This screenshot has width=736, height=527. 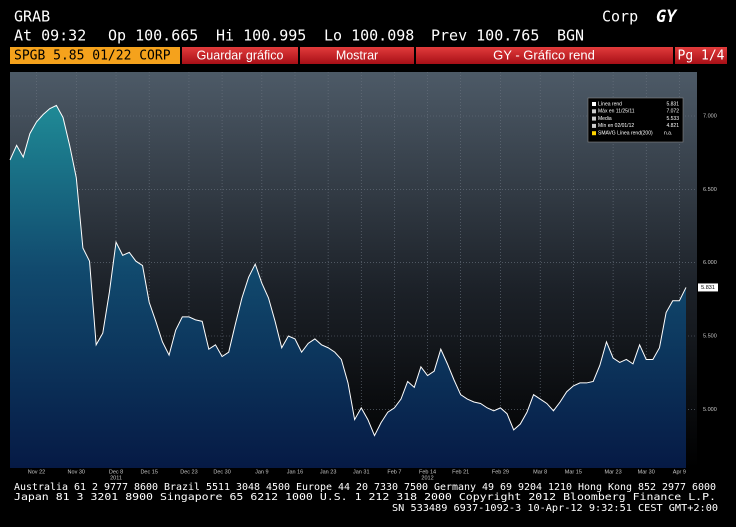 I want to click on legend-value: 5.831, so click(x=672, y=104).